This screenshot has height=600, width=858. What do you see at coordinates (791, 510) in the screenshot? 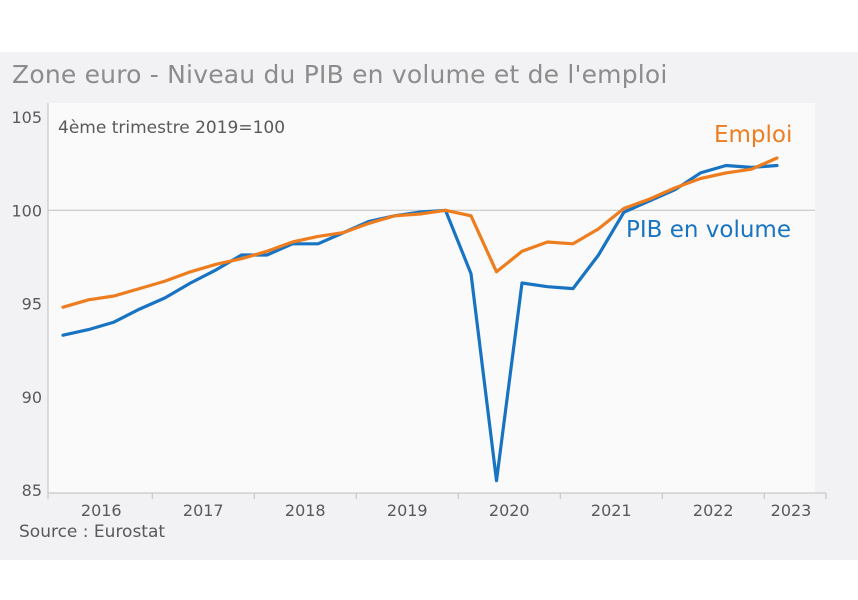
I see `x-tick-label: 2023` at bounding box center [791, 510].